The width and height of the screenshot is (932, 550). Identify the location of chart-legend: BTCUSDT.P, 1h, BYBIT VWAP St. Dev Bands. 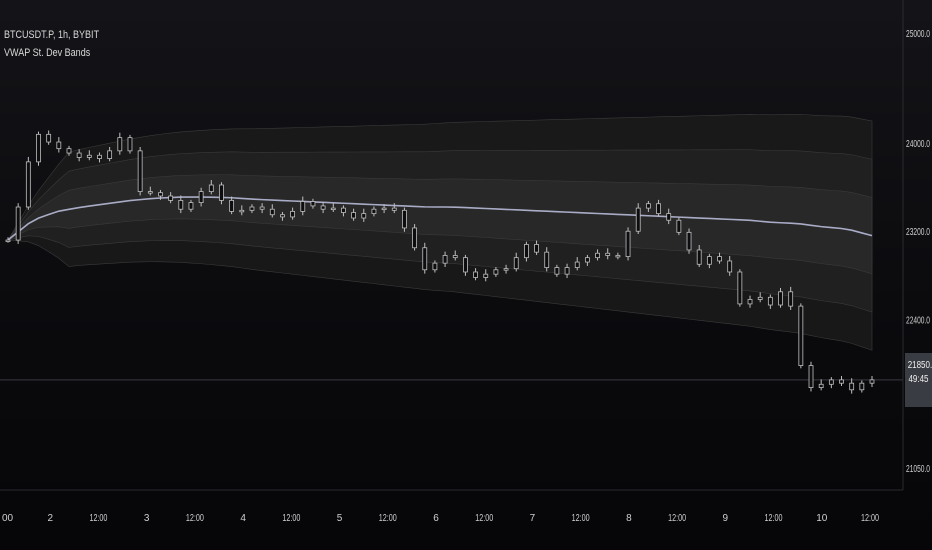
(51, 44).